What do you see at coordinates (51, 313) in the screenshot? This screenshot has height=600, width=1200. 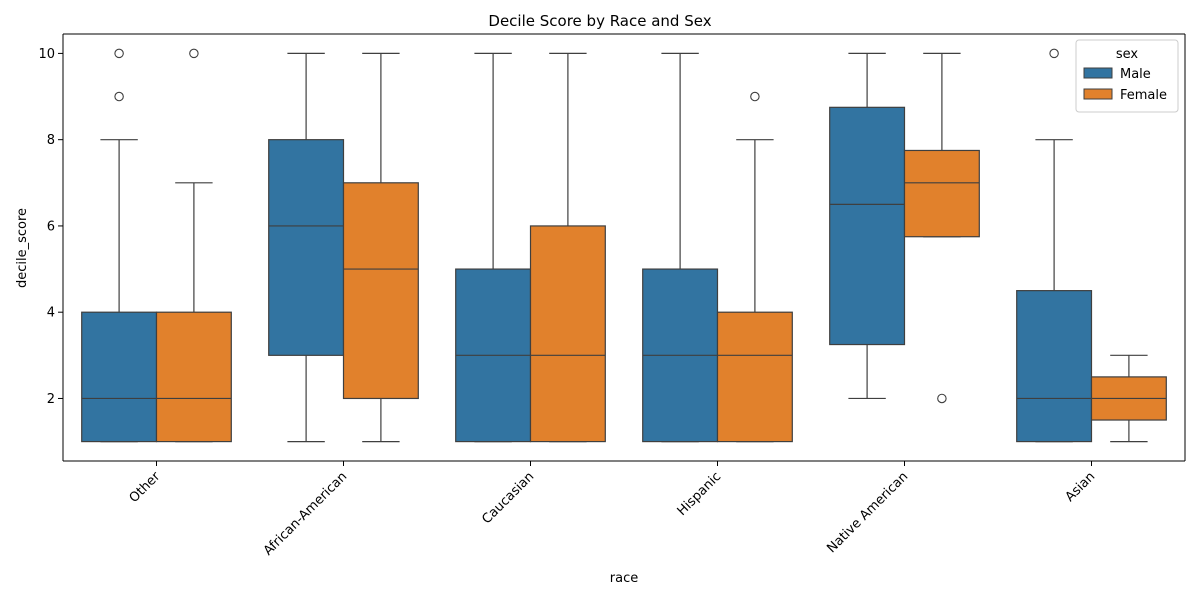 I see `y-tick-label: 4` at bounding box center [51, 313].